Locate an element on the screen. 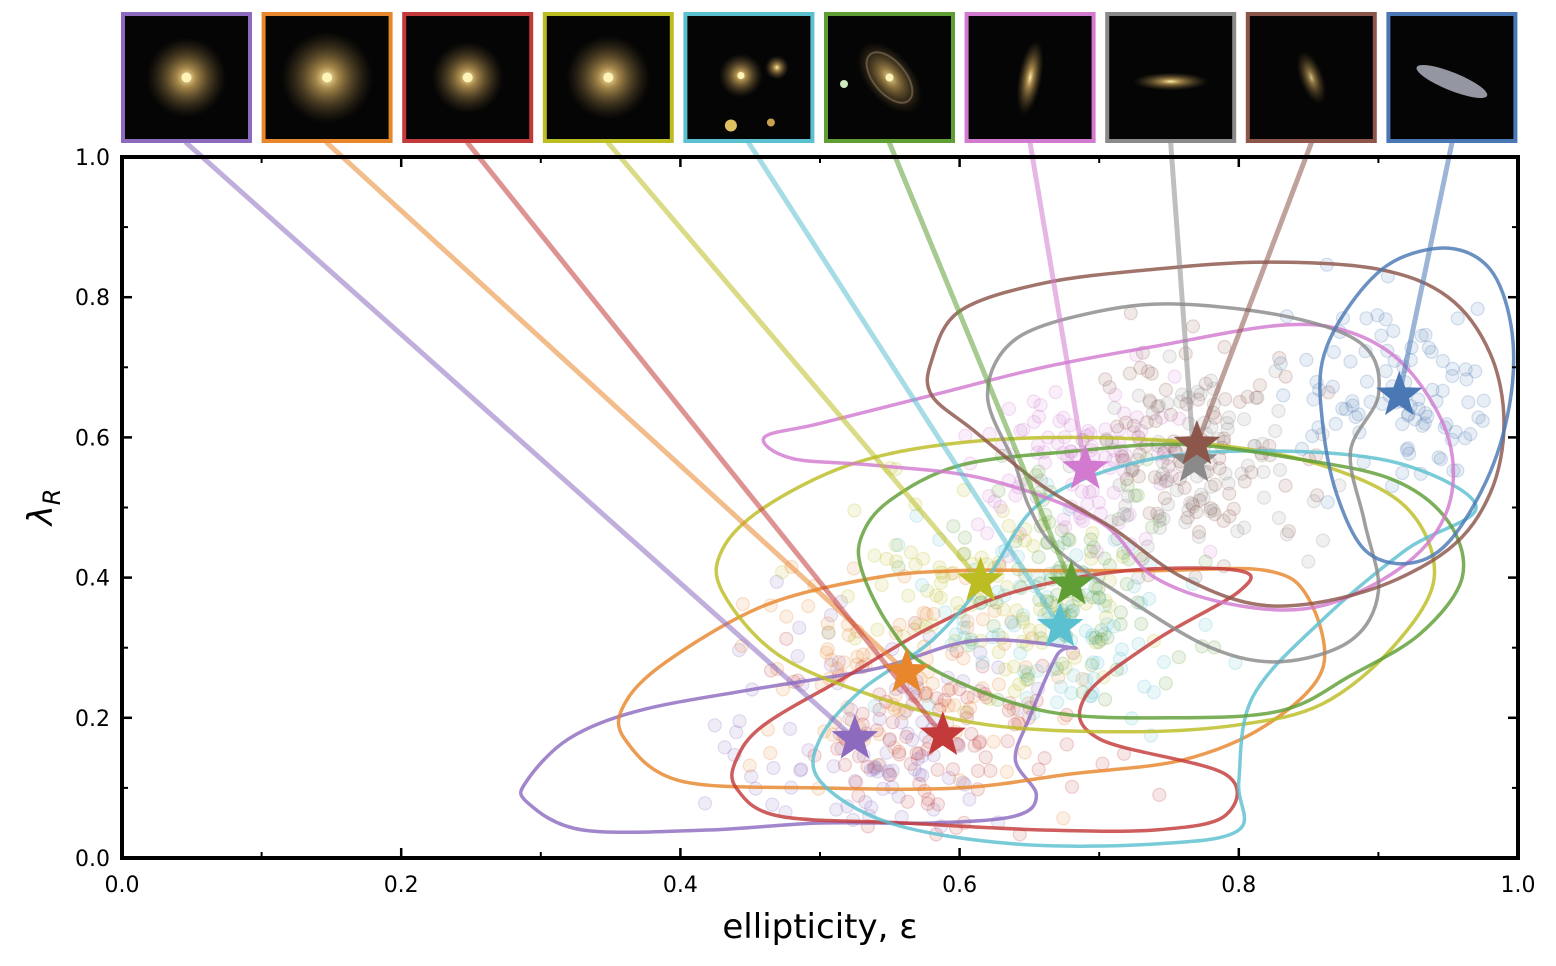 The image size is (1556, 966). y-tick-label: 0.2 is located at coordinates (92, 719).